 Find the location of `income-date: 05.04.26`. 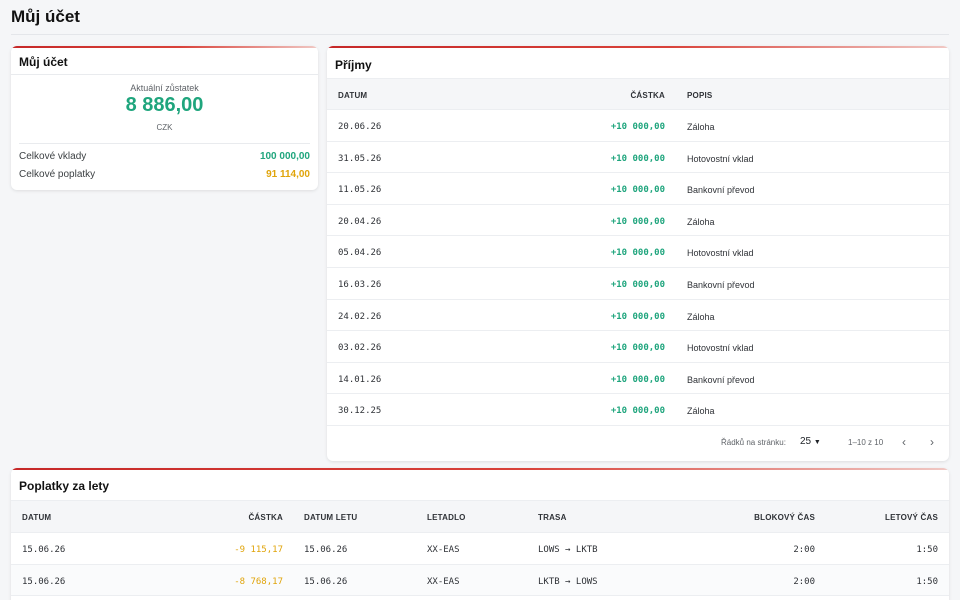

income-date: 05.04.26 is located at coordinates (360, 253).